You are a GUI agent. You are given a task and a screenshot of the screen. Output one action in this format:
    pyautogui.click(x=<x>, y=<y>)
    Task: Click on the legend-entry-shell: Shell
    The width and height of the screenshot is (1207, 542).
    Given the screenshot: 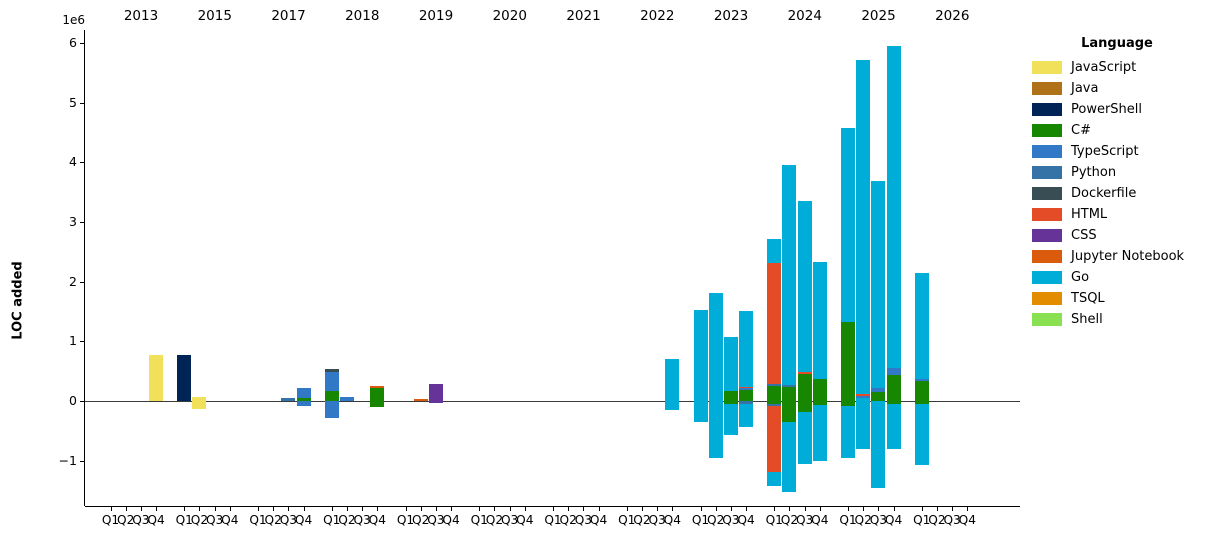 What is the action you would take?
    pyautogui.click(x=1114, y=319)
    